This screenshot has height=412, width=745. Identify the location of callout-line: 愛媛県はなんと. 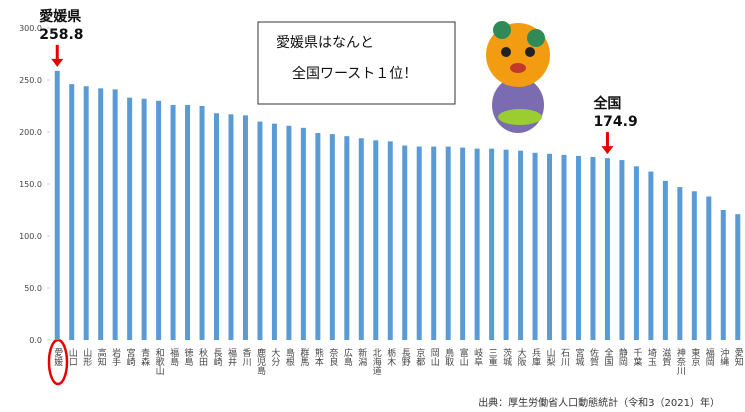
(325, 43).